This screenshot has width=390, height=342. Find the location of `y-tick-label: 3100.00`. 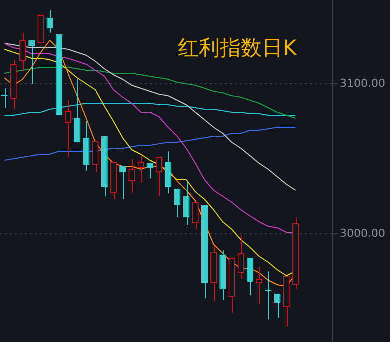

y-tick-label: 3100.00 is located at coordinates (363, 83).